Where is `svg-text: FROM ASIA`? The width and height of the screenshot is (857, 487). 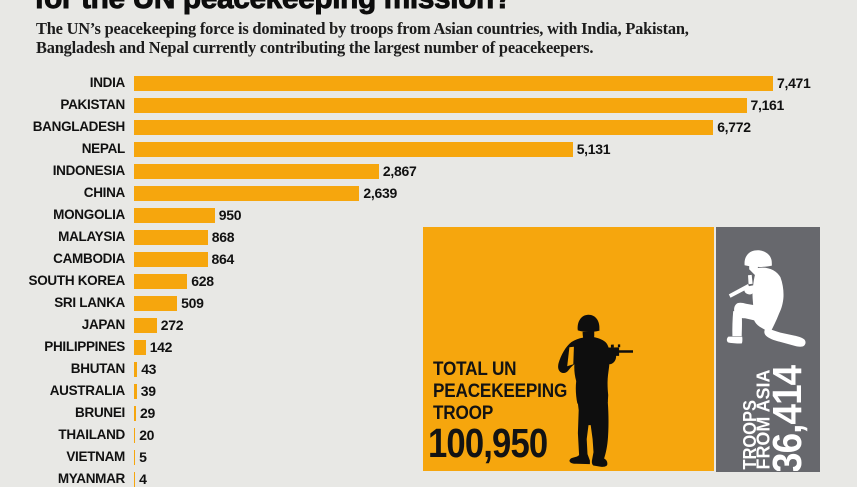 svg-text: FROM ASIA is located at coordinates (763, 420).